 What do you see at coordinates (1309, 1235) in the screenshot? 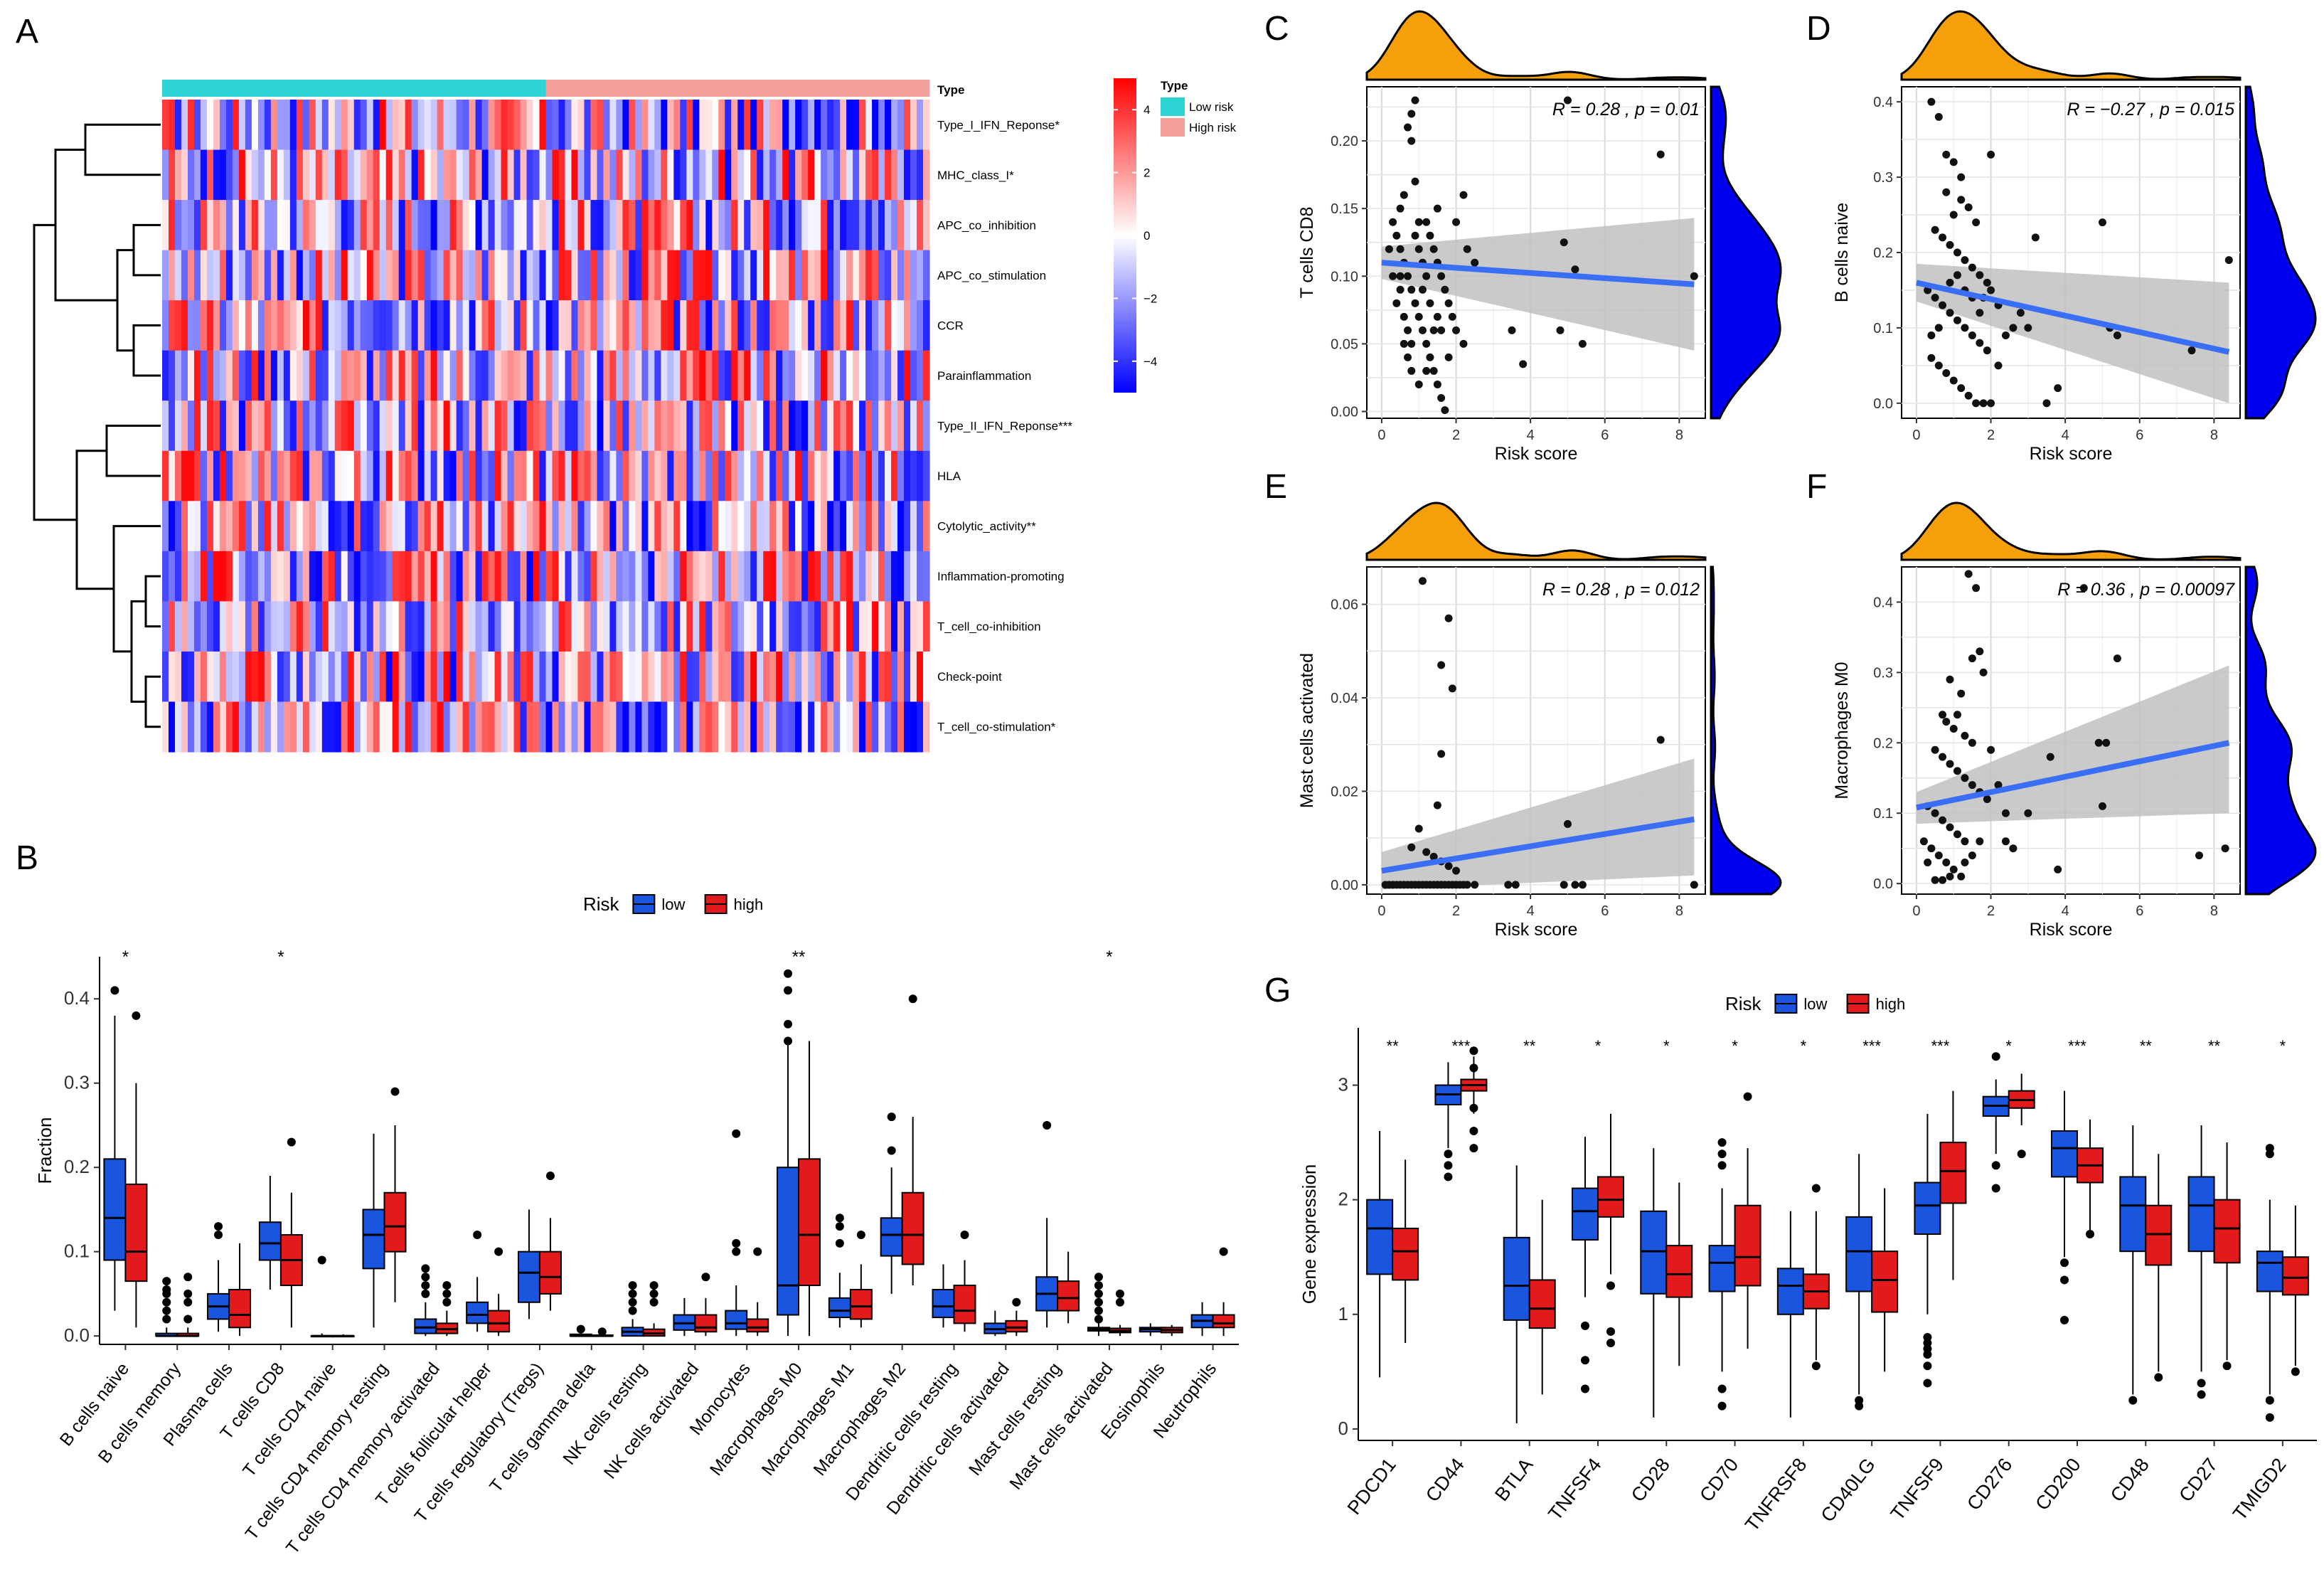
I see `y-axis-label: Gene expression` at bounding box center [1309, 1235].